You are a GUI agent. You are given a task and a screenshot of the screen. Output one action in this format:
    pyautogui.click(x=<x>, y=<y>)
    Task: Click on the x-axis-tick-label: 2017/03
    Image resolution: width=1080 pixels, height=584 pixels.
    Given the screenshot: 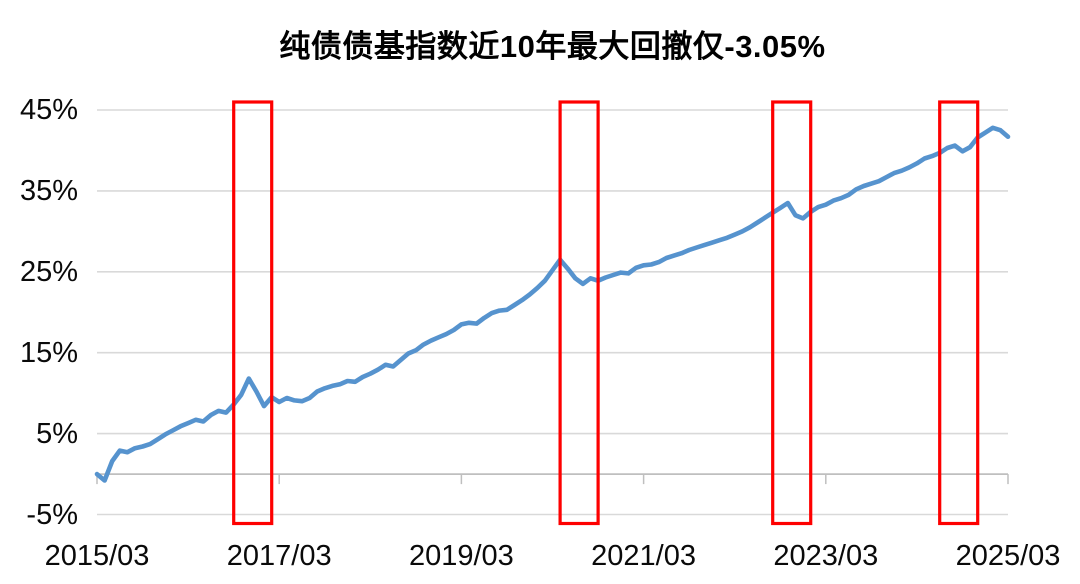 What is the action you would take?
    pyautogui.click(x=279, y=556)
    